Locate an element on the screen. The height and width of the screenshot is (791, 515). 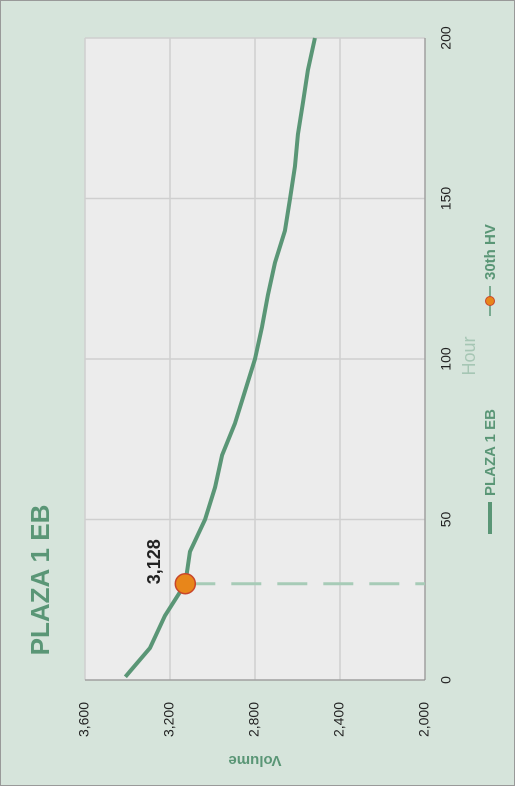
y-tick-label: 3,200 is located at coordinates (169, 719).